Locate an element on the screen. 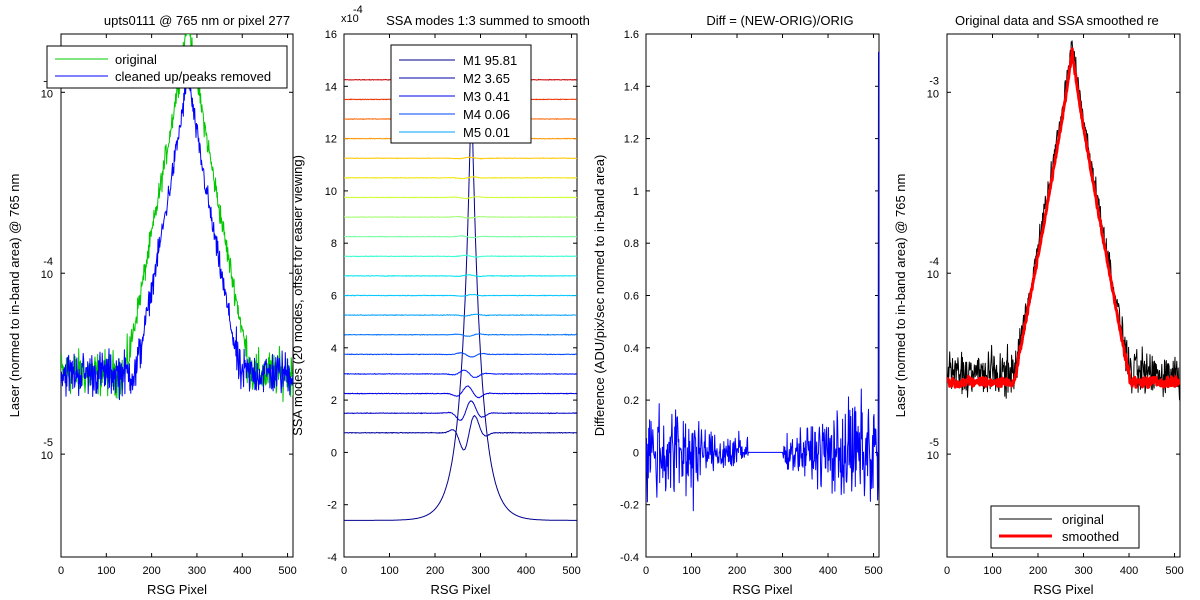  y-tick-label: -0.2 is located at coordinates (629, 506).